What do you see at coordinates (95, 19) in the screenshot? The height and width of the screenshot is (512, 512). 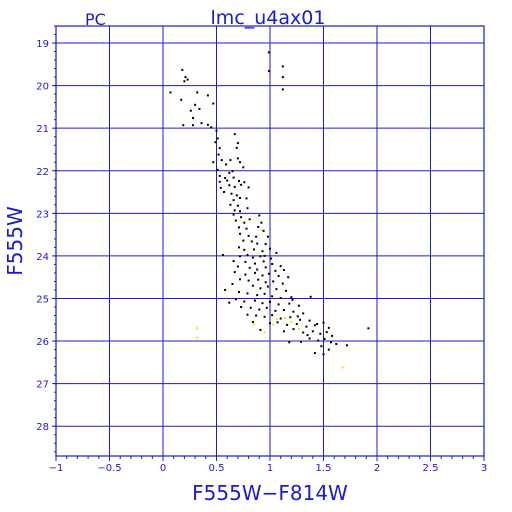 I see `corner-label: PC` at bounding box center [95, 19].